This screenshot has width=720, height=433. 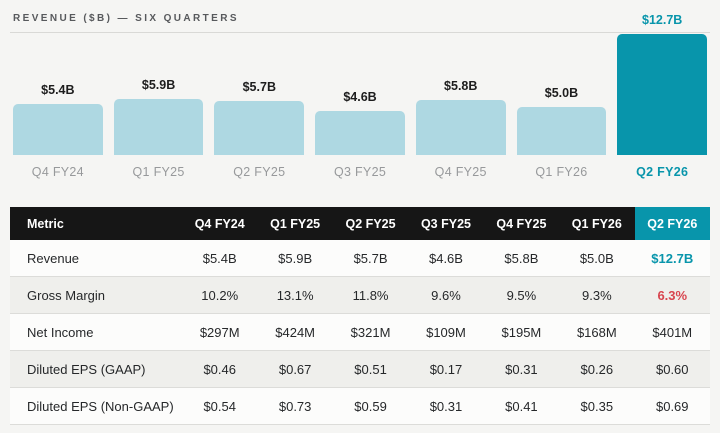 What do you see at coordinates (295, 223) in the screenshot?
I see `header-cell-q1-fy25: Q1 FY25` at bounding box center [295, 223].